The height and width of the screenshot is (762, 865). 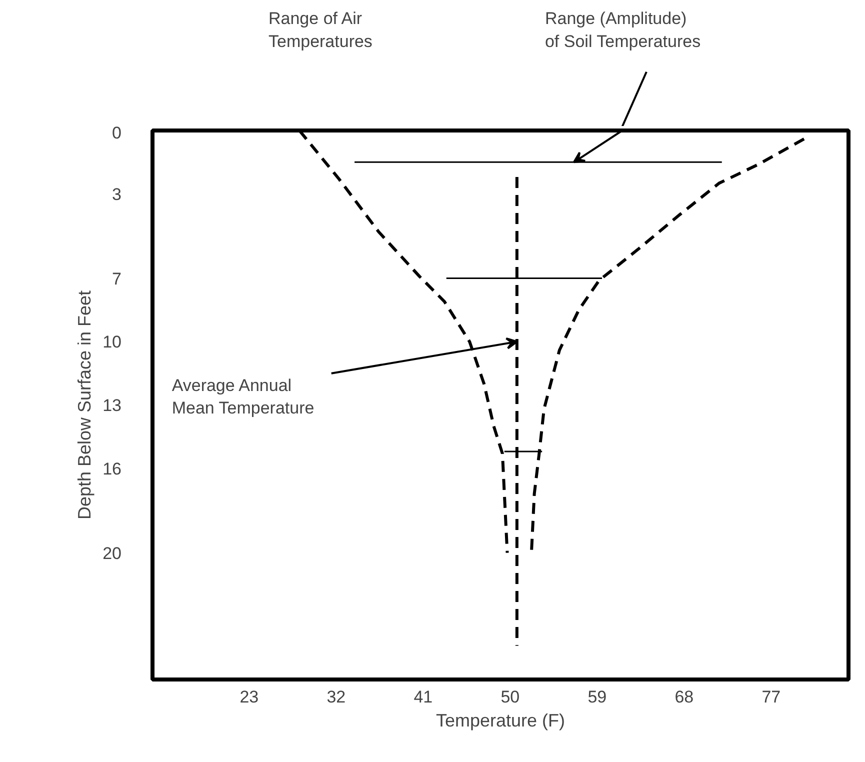 I want to click on y-axis-title: Depth Below Surface in Feet, so click(x=84, y=405).